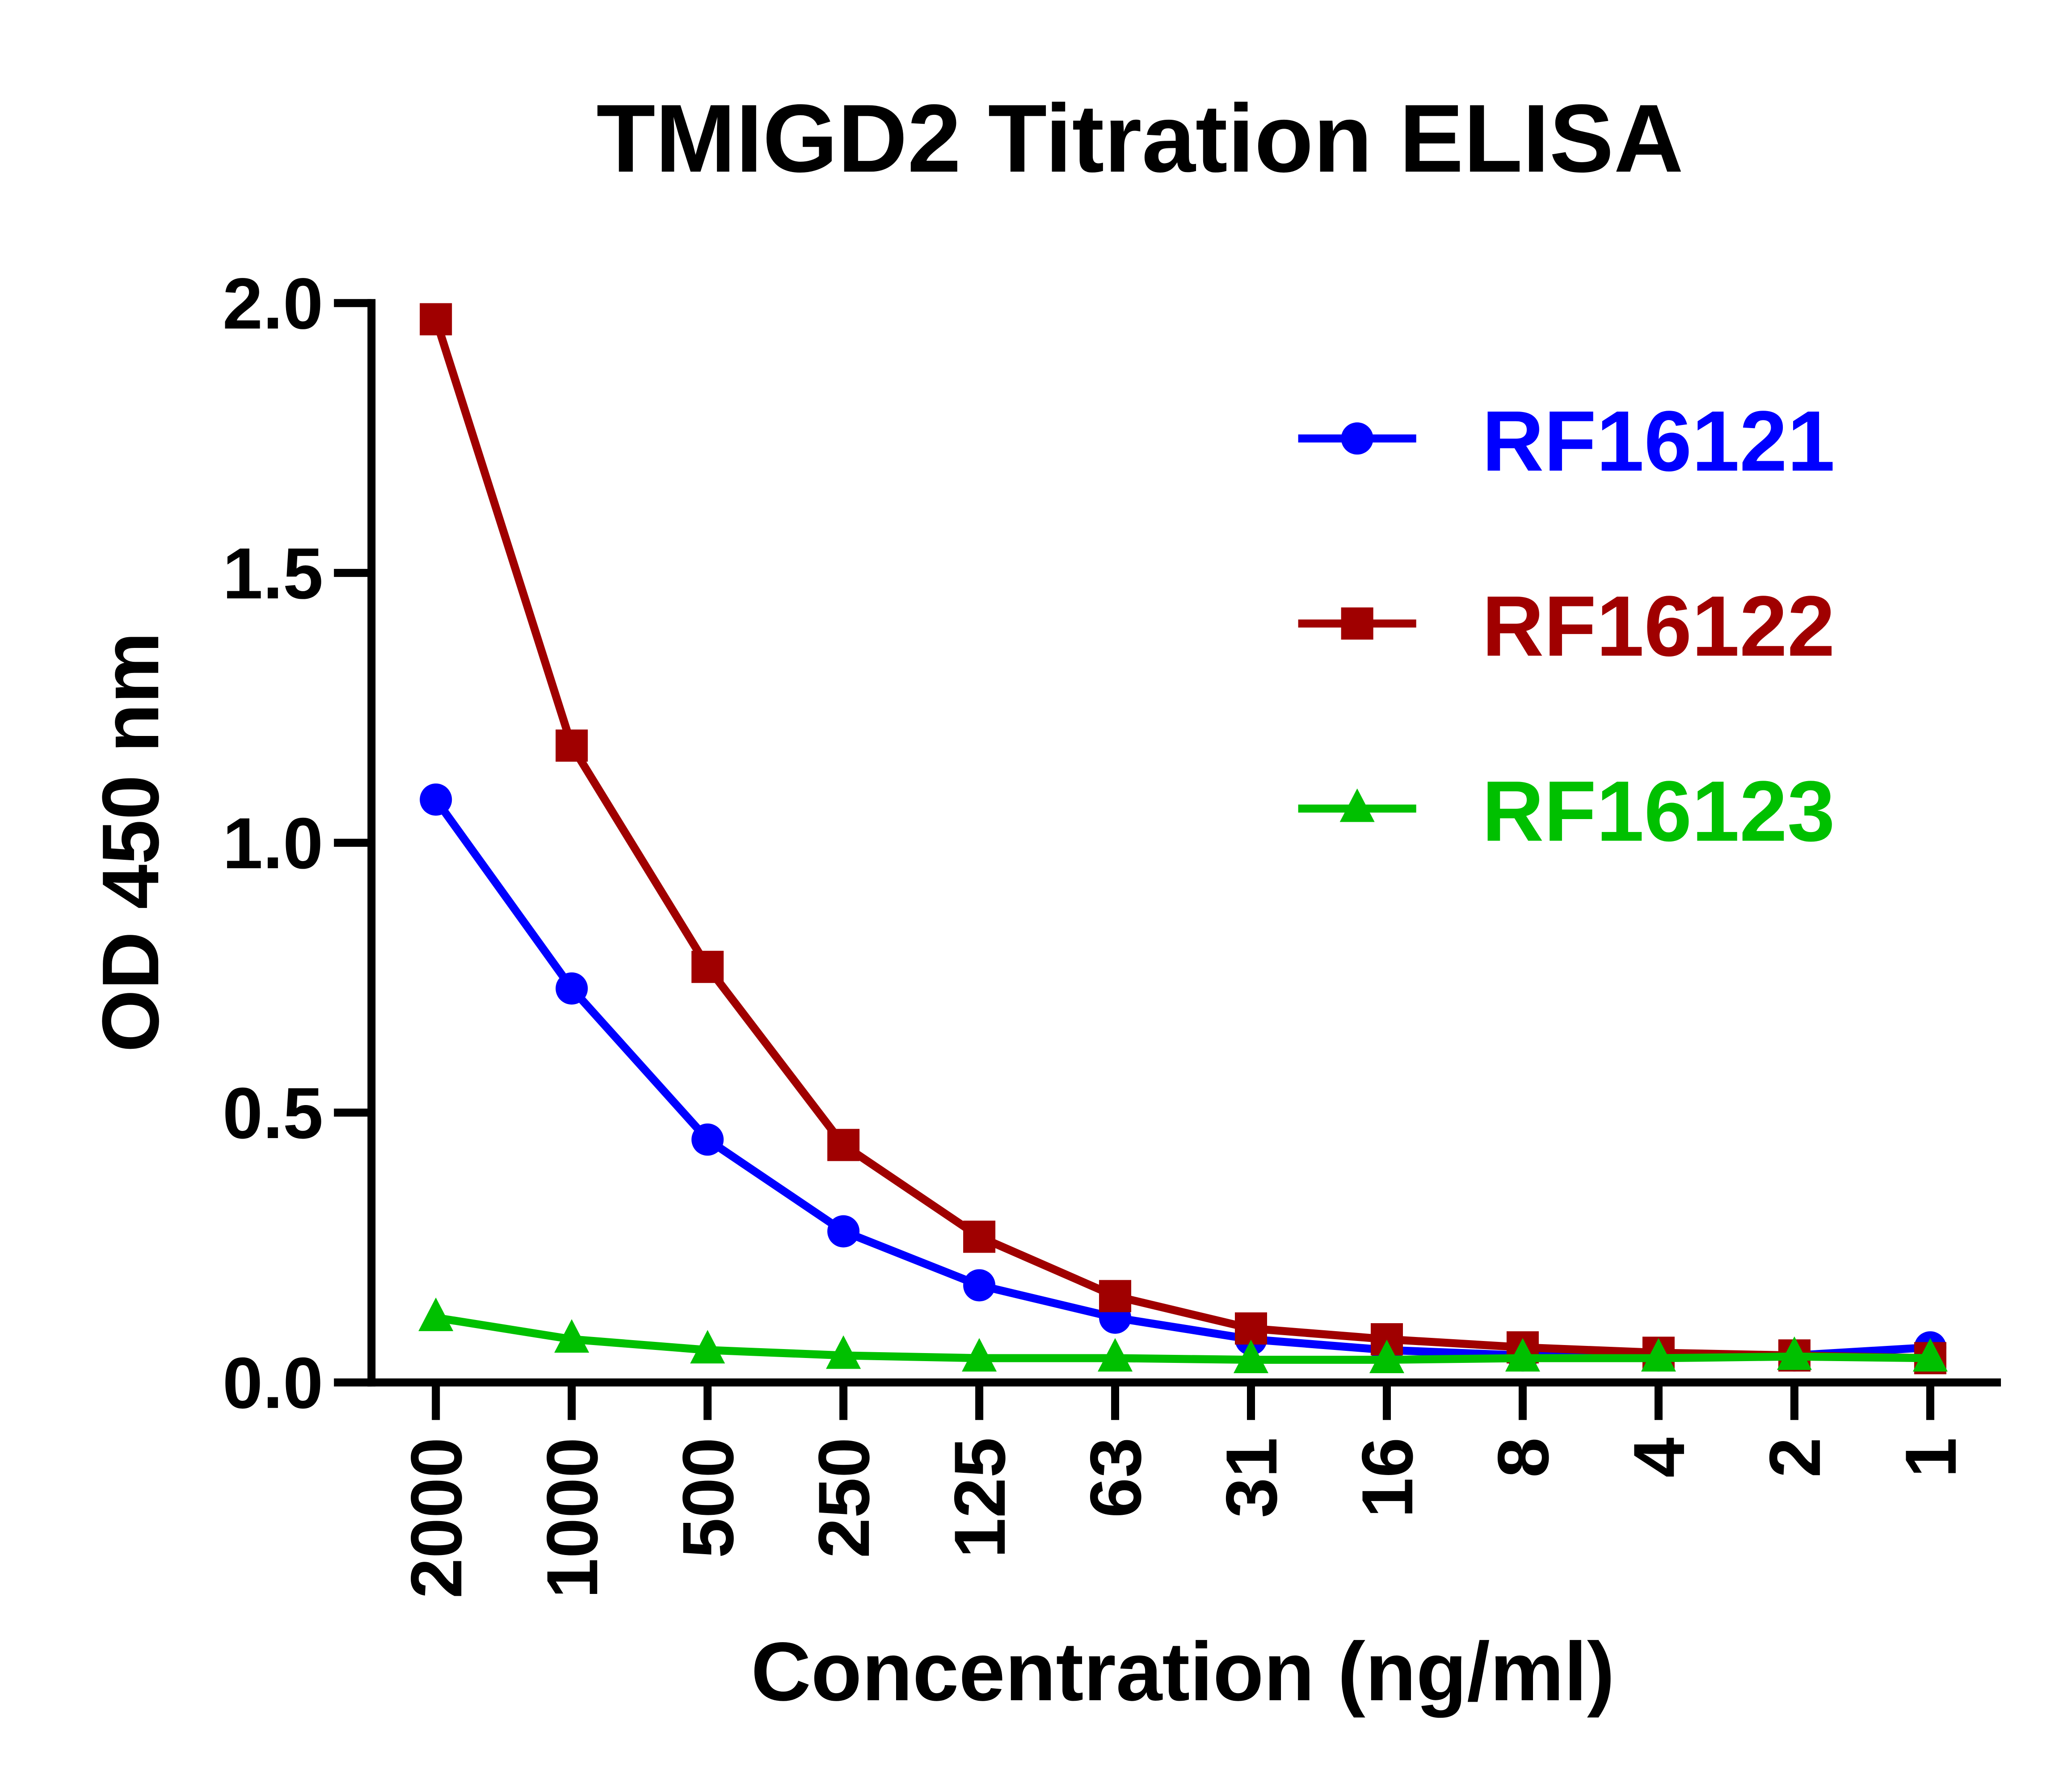 This screenshot has width=2072, height=1774. Describe the element at coordinates (980, 1498) in the screenshot. I see `x-tick-label: 125` at that location.